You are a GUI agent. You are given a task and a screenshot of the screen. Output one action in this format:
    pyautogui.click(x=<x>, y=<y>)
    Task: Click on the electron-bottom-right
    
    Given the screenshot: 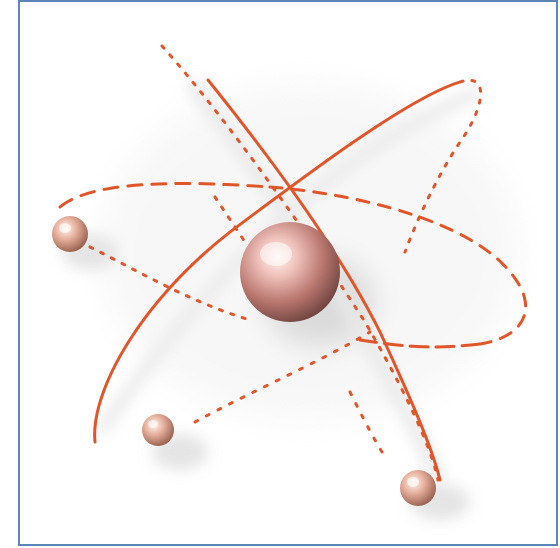 What is the action you would take?
    pyautogui.click(x=418, y=488)
    